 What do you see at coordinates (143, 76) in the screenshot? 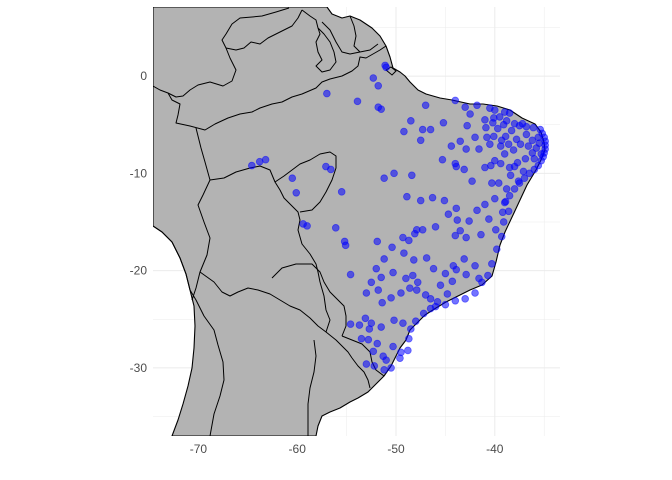
I see `y-tick-label: 0` at bounding box center [143, 76].